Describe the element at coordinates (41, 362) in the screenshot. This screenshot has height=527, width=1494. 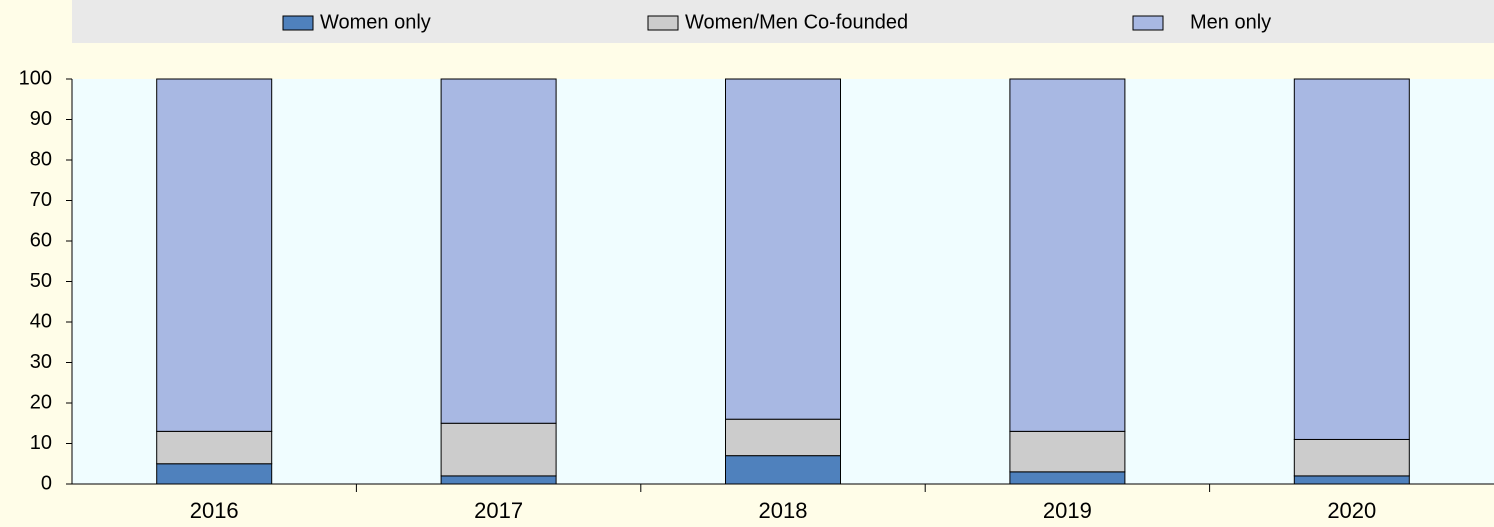
I see `y-tick-label: 30` at that location.